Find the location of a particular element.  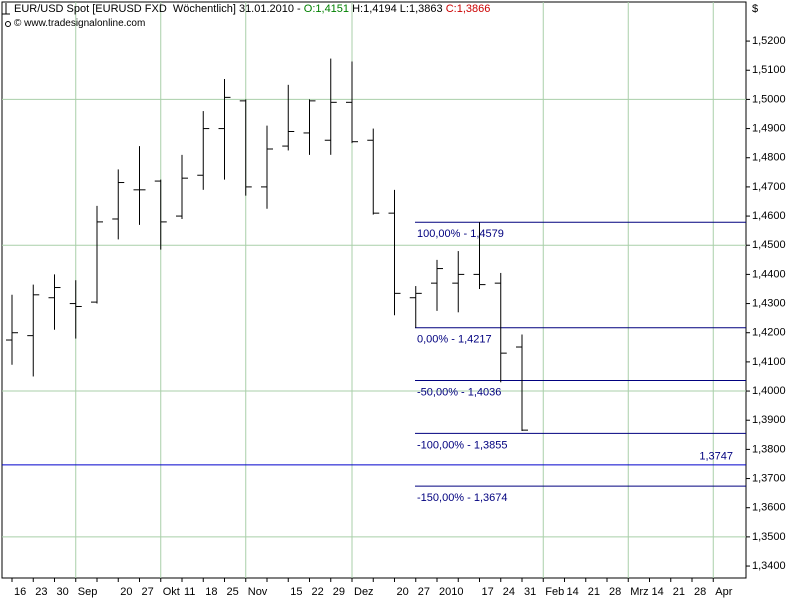

x-tick-label: Dez is located at coordinates (364, 592).